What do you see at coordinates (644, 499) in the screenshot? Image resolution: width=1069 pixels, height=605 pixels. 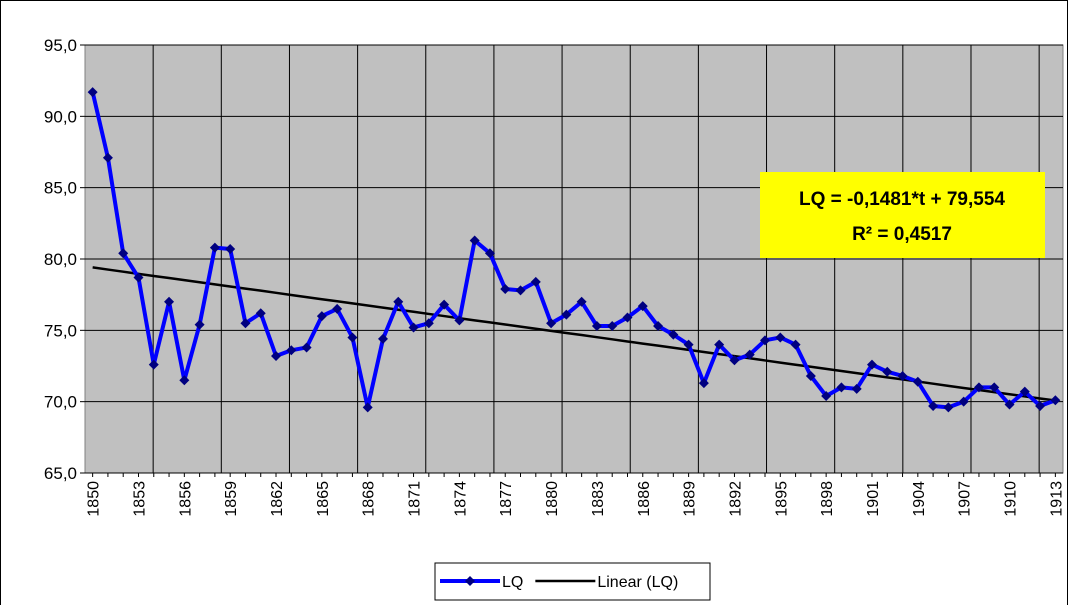 I see `x-tick-label: 1886` at bounding box center [644, 499].